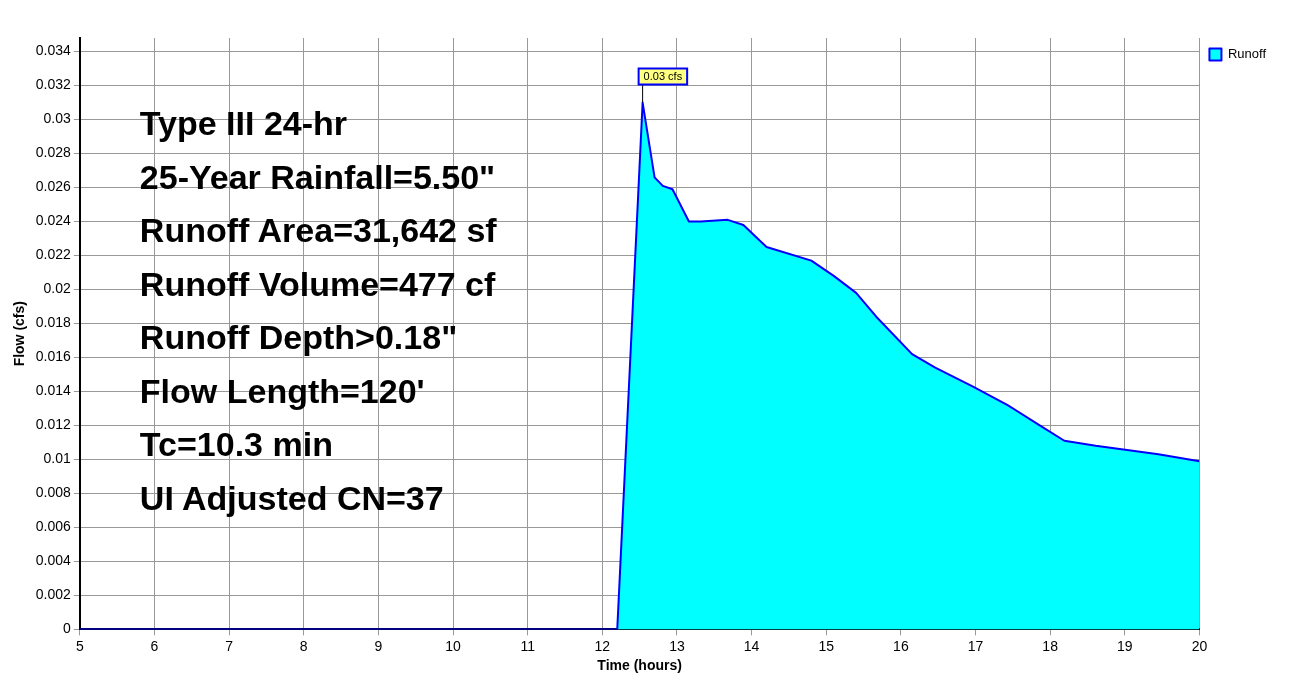 This screenshot has height=683, width=1294. Describe the element at coordinates (53, 322) in the screenshot. I see `y-tick-label: 0.018` at that location.